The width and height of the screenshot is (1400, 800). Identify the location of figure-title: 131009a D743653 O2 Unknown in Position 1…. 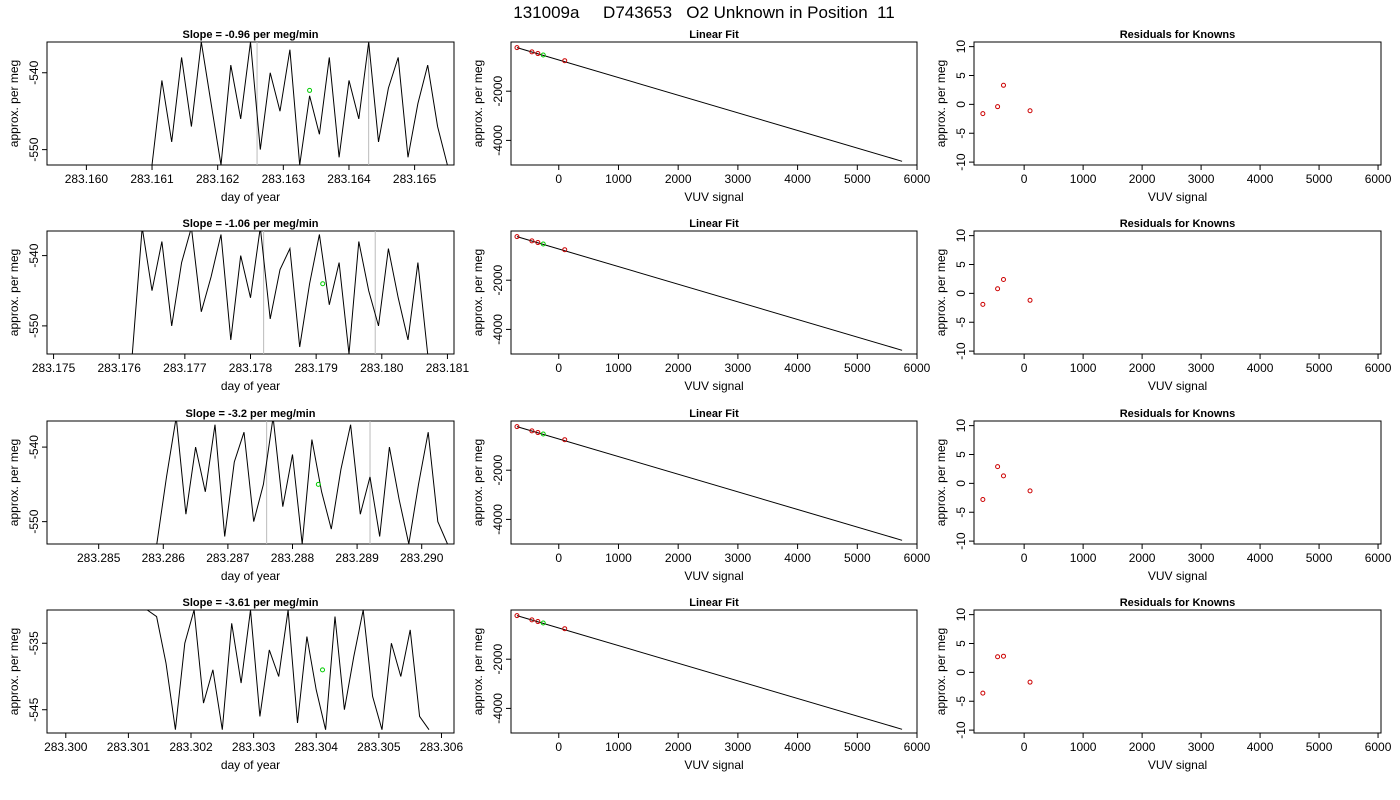
(704, 12).